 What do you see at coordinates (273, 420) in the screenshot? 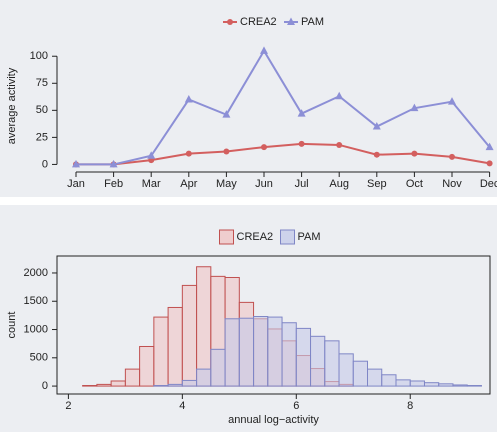
I see `x-axis-label: annual log−activity` at bounding box center [273, 420].